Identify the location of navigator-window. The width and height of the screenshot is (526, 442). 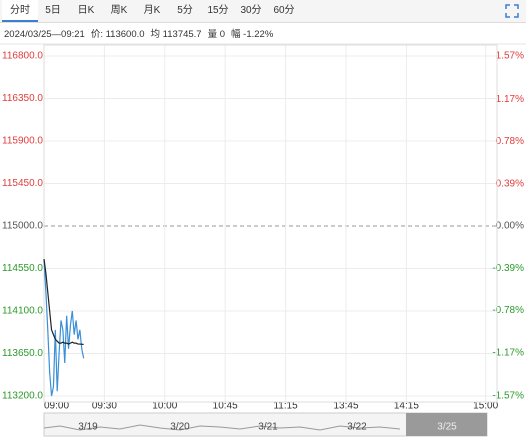
(446, 424).